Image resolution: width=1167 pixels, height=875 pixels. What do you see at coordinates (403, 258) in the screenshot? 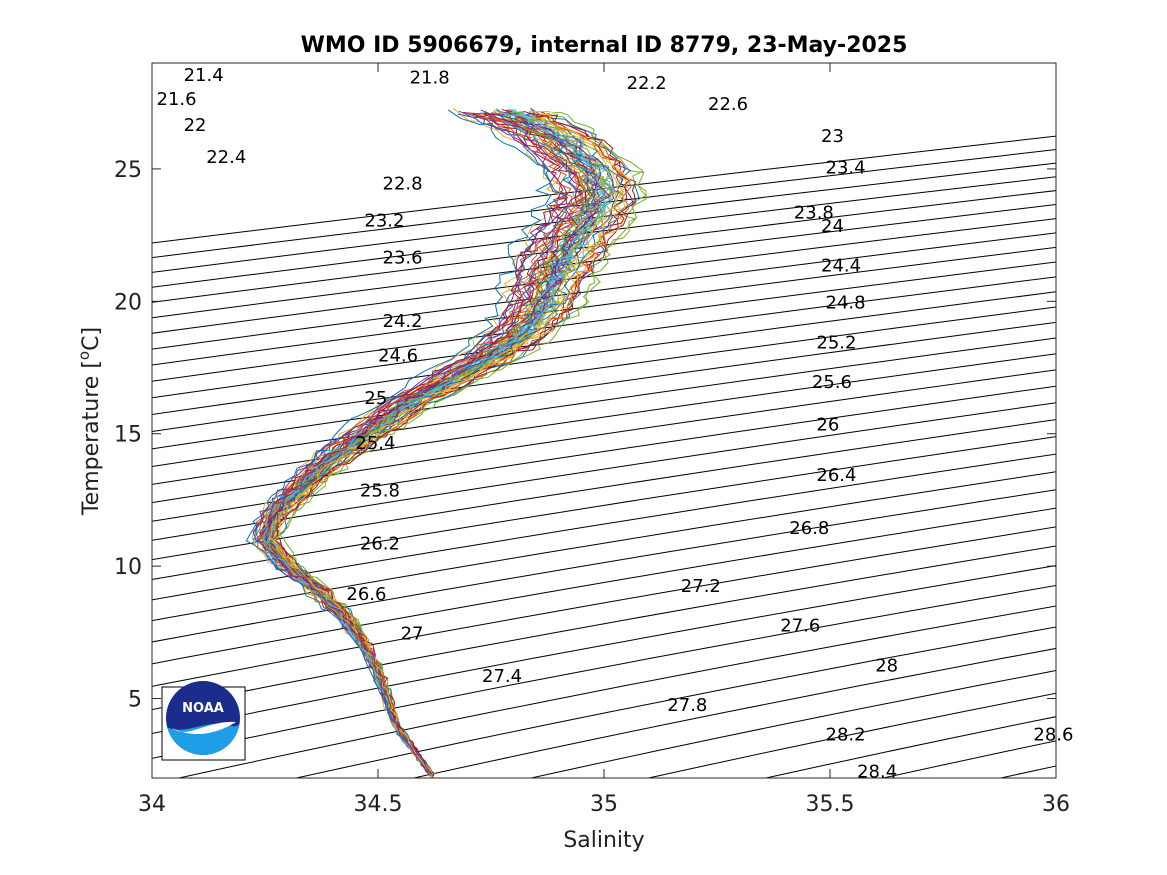
I see `contour-label: 23.6` at bounding box center [403, 258].